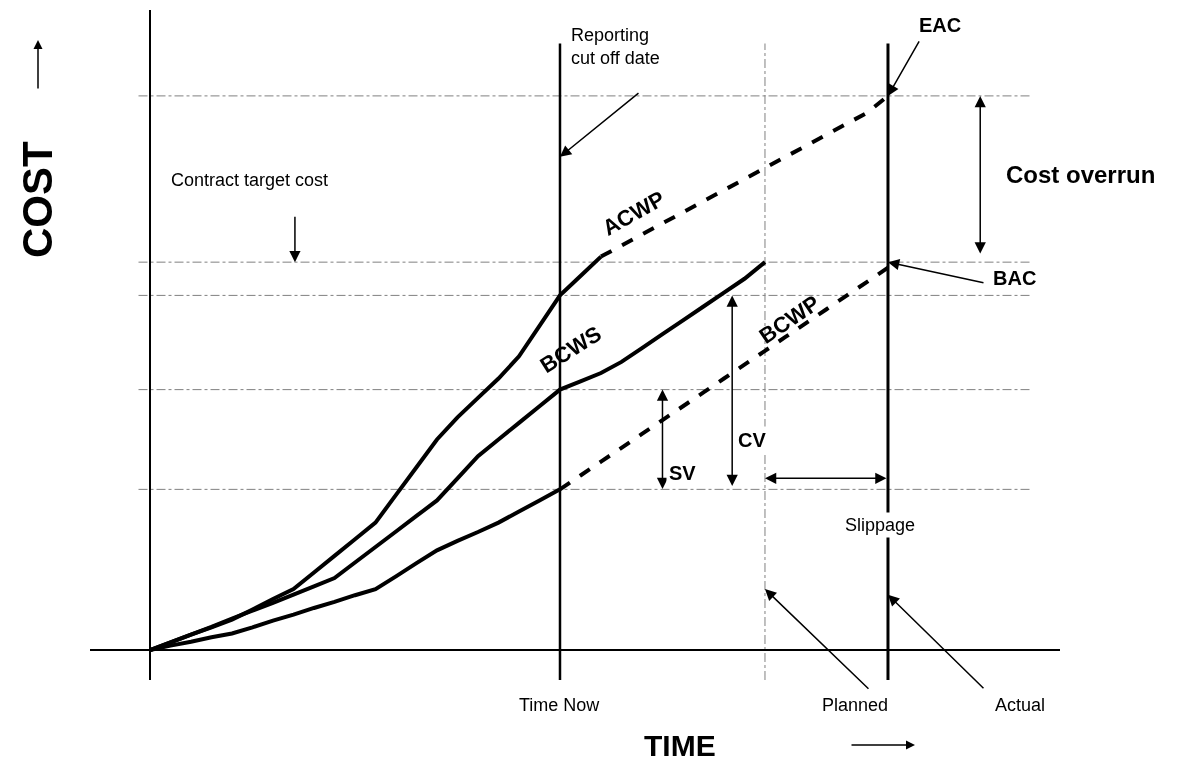  Describe the element at coordinates (855, 705) in the screenshot. I see `text: Planned` at that location.